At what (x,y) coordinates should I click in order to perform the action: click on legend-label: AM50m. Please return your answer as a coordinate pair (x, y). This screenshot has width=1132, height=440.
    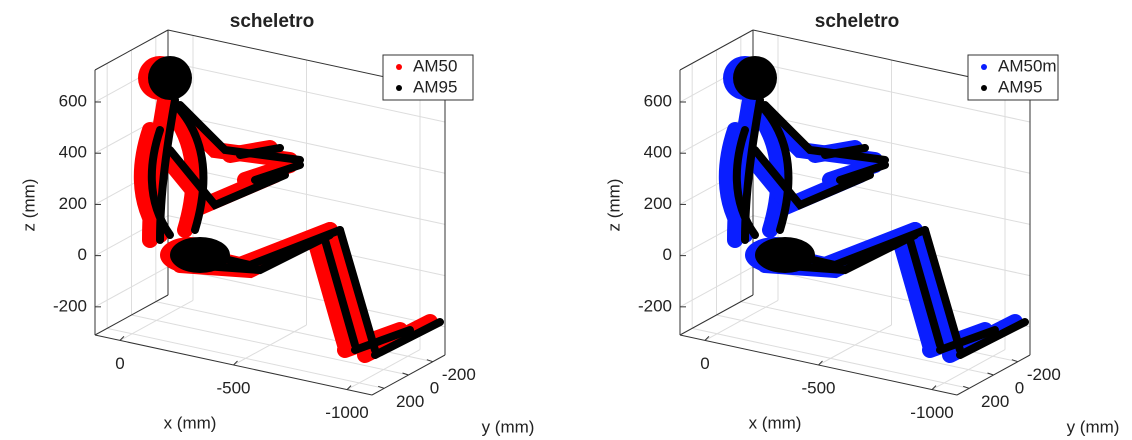
    Looking at the image, I should click on (1027, 65).